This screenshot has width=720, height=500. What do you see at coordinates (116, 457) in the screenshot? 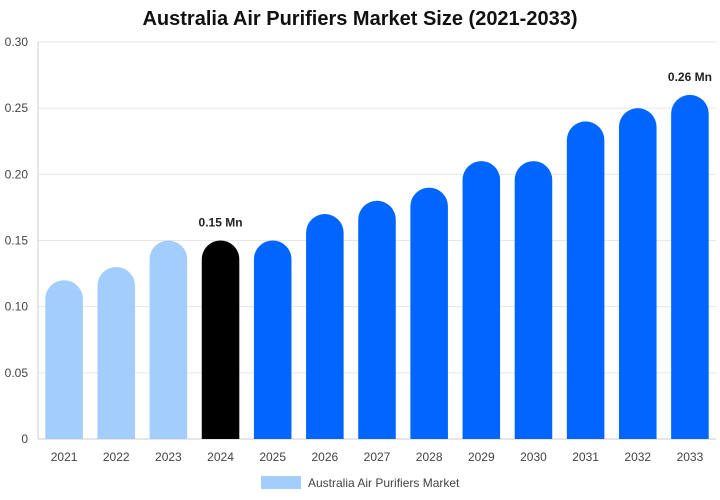
I see `x-tick-label: 2022` at bounding box center [116, 457].